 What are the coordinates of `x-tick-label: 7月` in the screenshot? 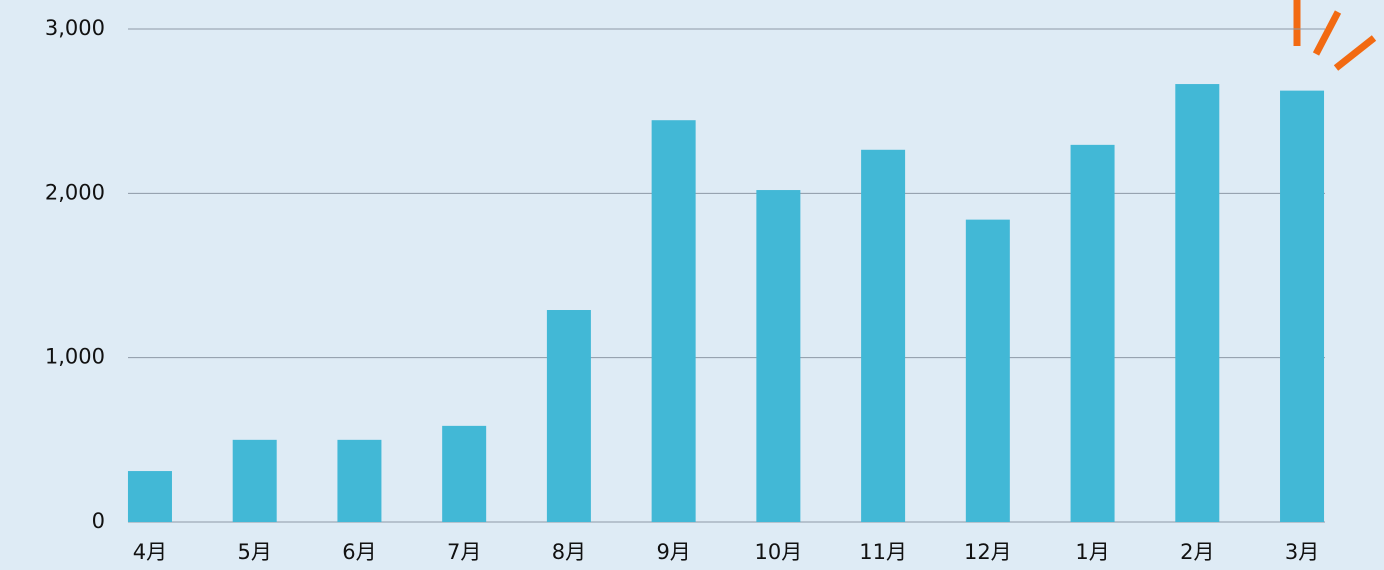 It's located at (464, 552).